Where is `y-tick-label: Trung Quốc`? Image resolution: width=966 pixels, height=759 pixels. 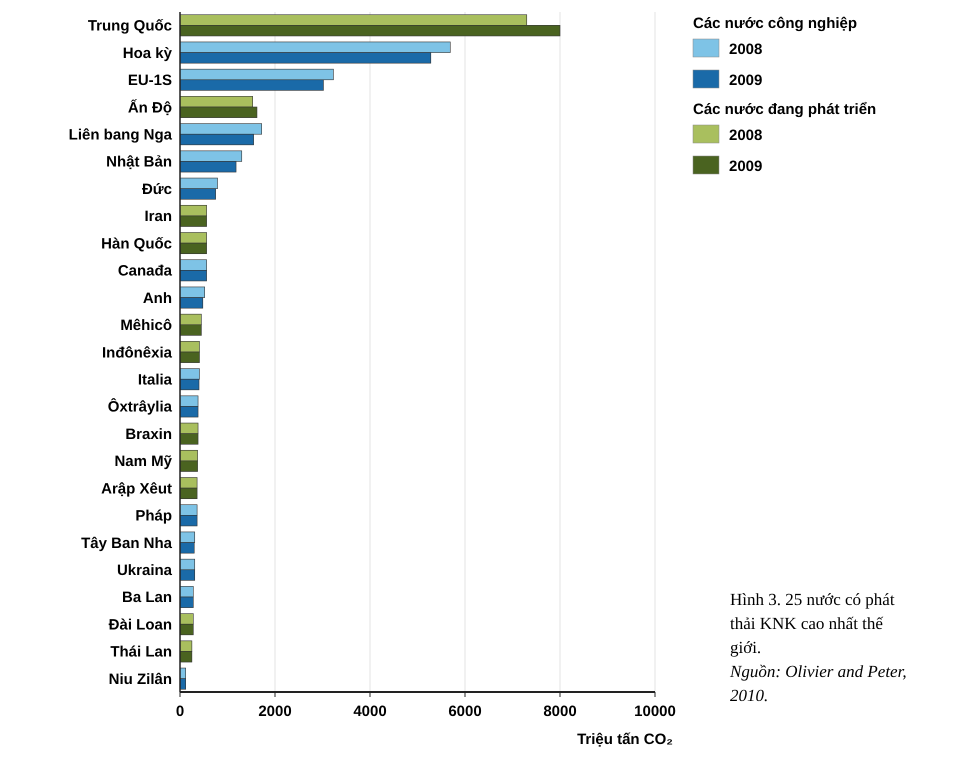 y-tick-label: Trung Quốc is located at coordinates (130, 26).